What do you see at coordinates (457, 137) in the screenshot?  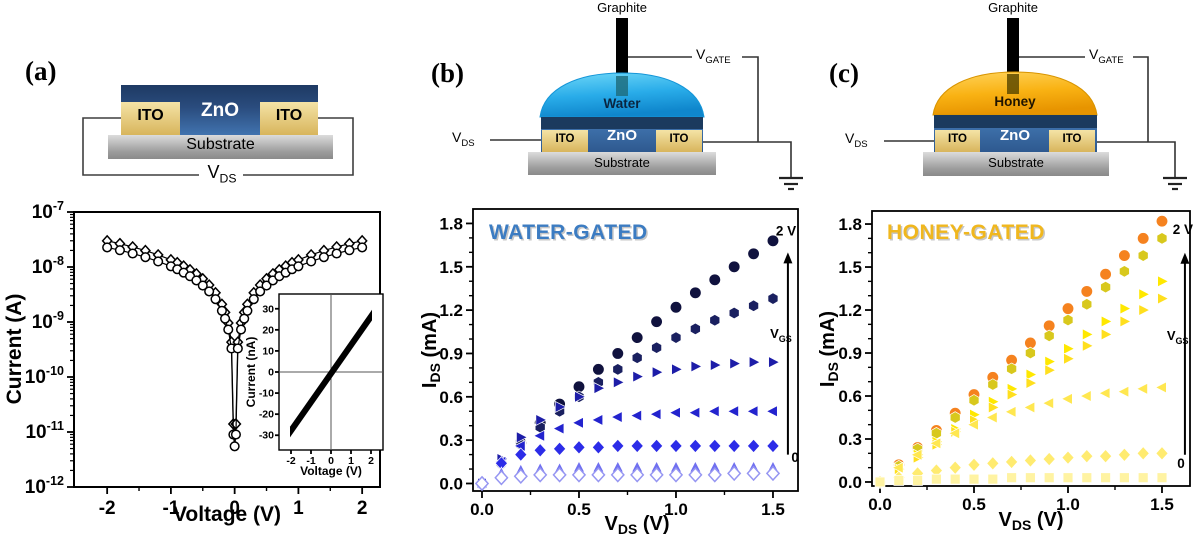 I see `vds-base-b: V` at bounding box center [457, 137].